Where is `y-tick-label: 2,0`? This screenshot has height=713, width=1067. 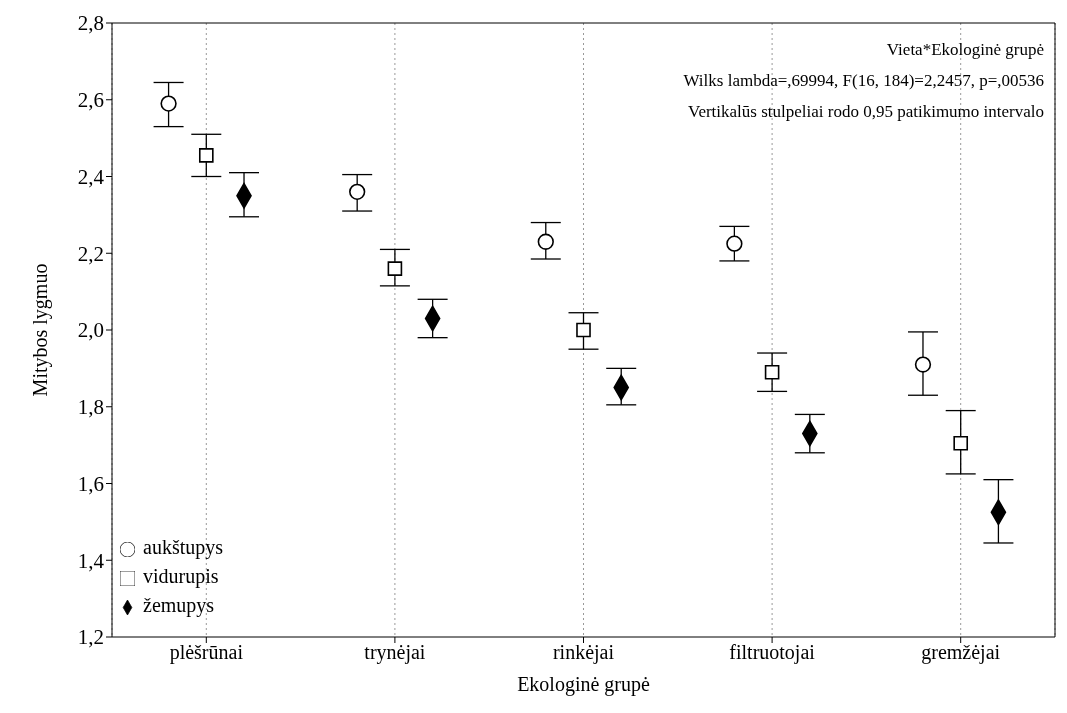
y-tick-label: 2,0 is located at coordinates (90, 330).